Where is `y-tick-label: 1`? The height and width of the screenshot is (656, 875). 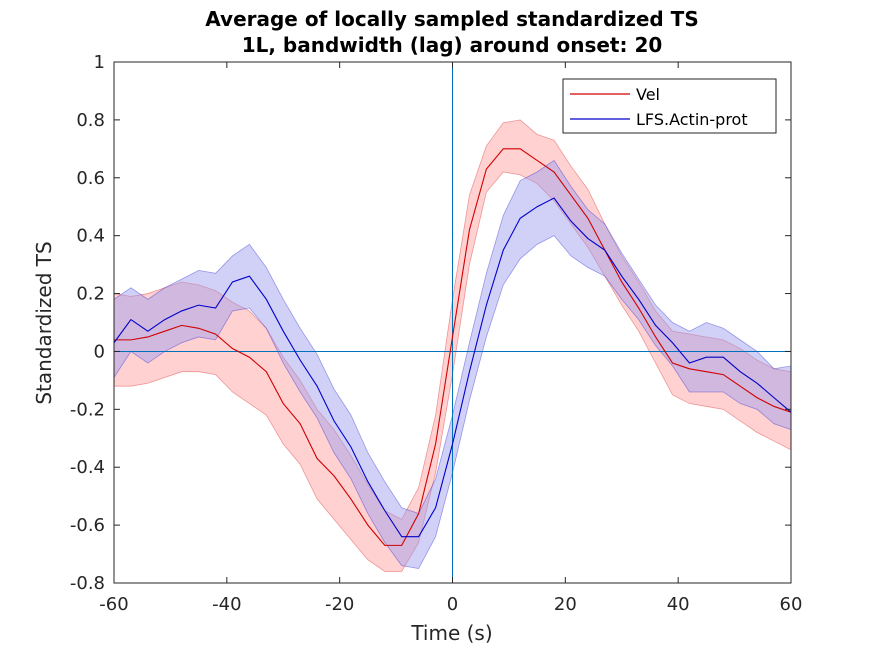 y-tick-label: 1 is located at coordinates (99, 62).